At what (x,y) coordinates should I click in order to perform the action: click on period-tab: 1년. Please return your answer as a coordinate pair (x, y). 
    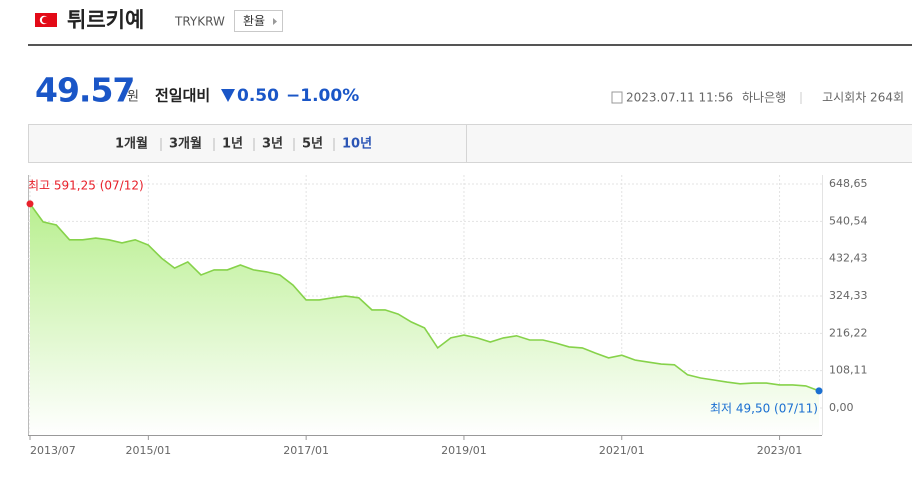
    Looking at the image, I should click on (232, 144).